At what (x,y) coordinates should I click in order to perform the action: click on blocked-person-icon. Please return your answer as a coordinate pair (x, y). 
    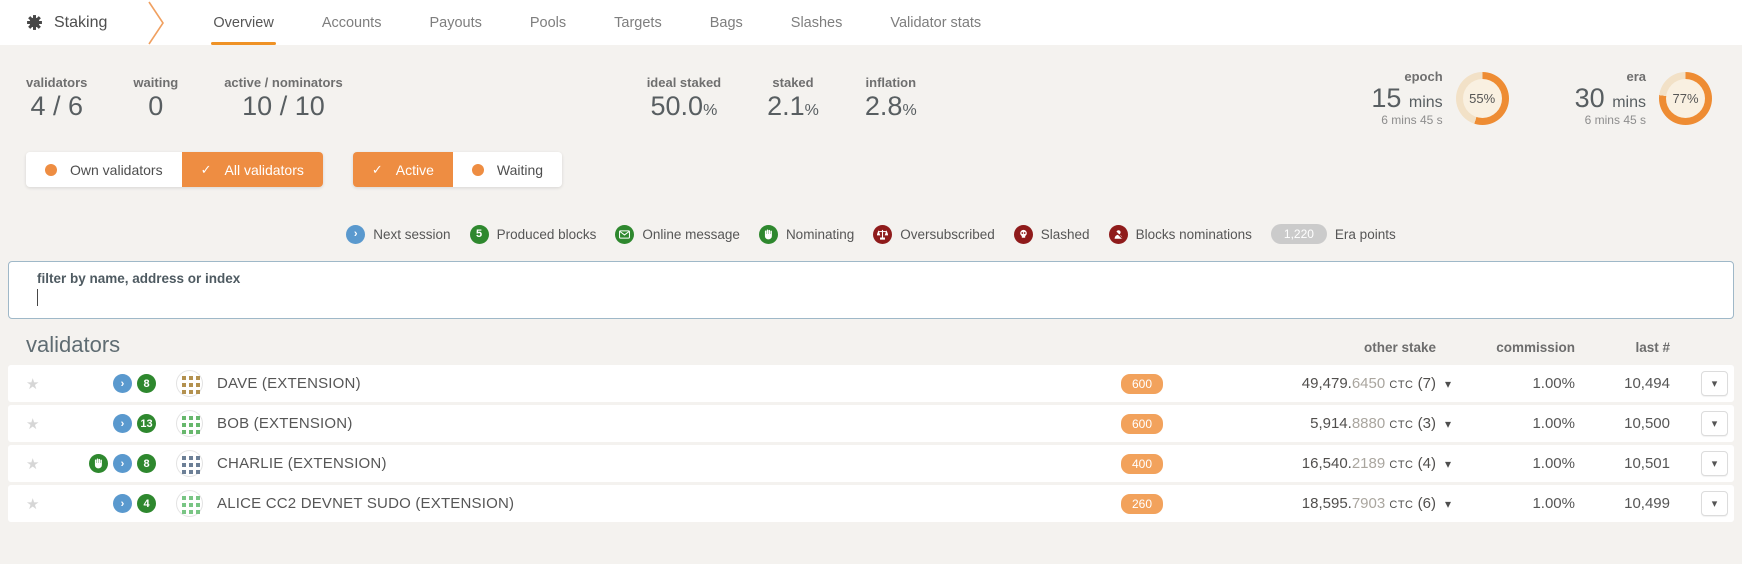
    Looking at the image, I should click on (1118, 234).